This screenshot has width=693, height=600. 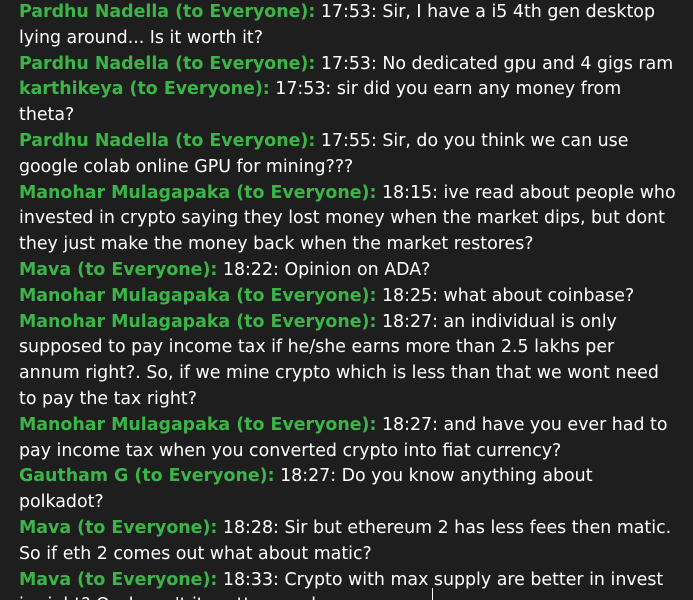 What do you see at coordinates (306, 489) in the screenshot?
I see `message-text: Do you know anything about polkadot?` at bounding box center [306, 489].